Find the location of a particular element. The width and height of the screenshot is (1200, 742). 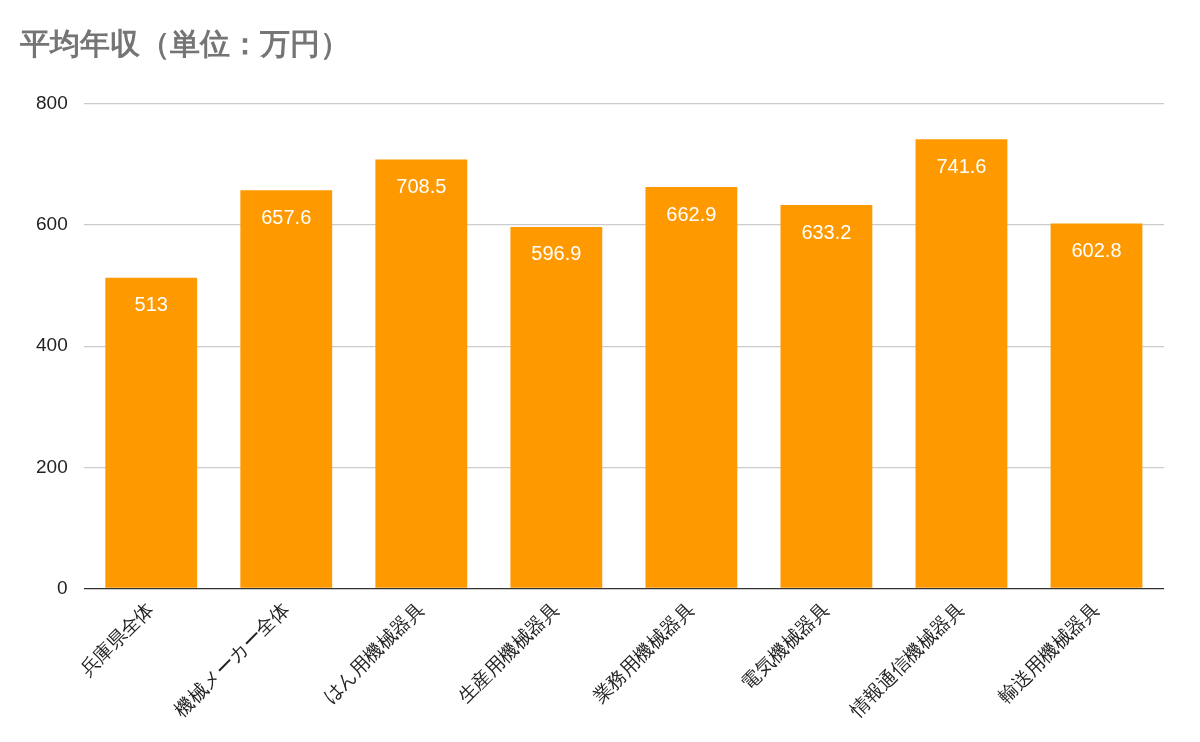

x-tick-label: 輸送用機械器具 is located at coordinates (1049, 653).